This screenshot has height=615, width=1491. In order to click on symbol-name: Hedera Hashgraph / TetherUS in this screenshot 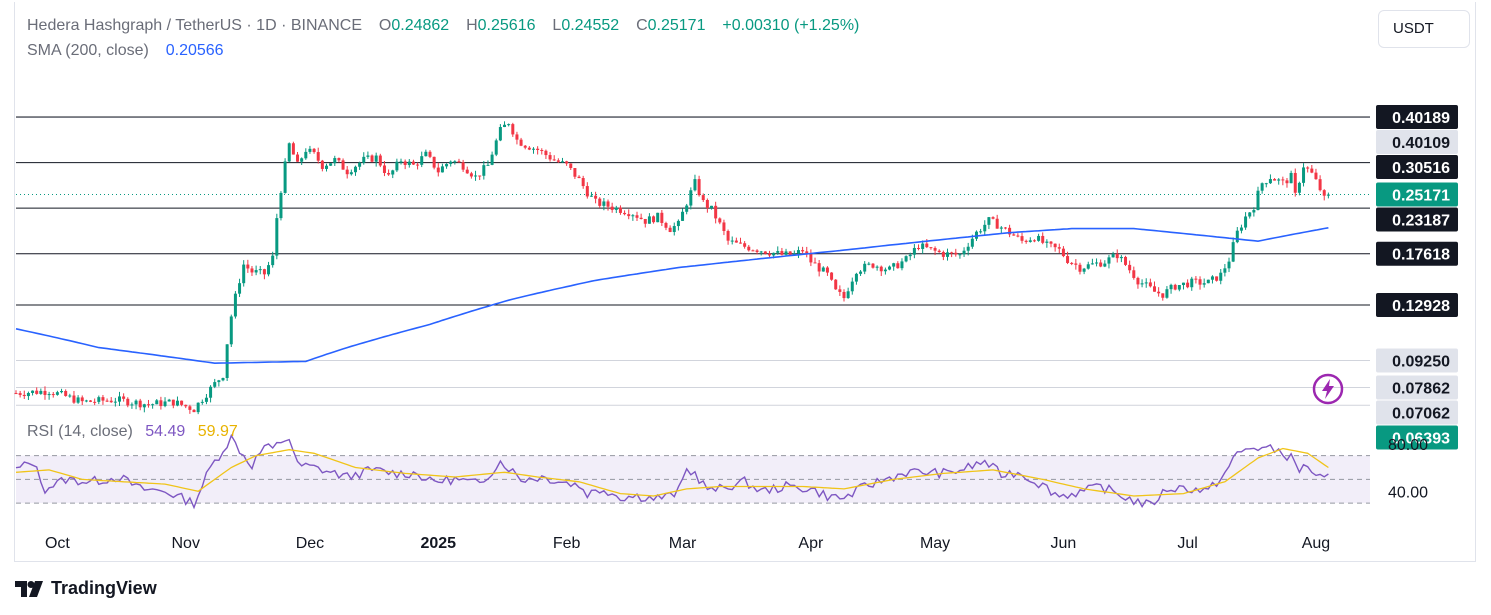, I will do `click(134, 25)`.